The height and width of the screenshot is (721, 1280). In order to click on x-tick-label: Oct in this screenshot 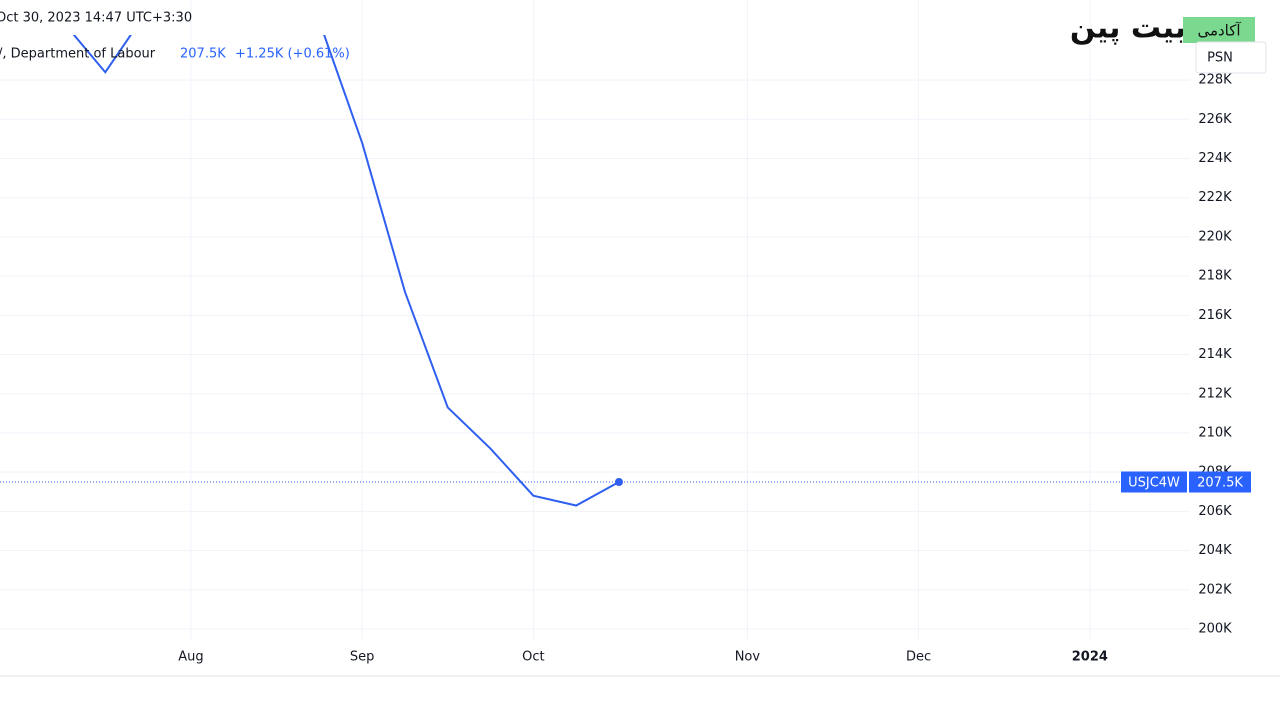, I will do `click(533, 657)`.